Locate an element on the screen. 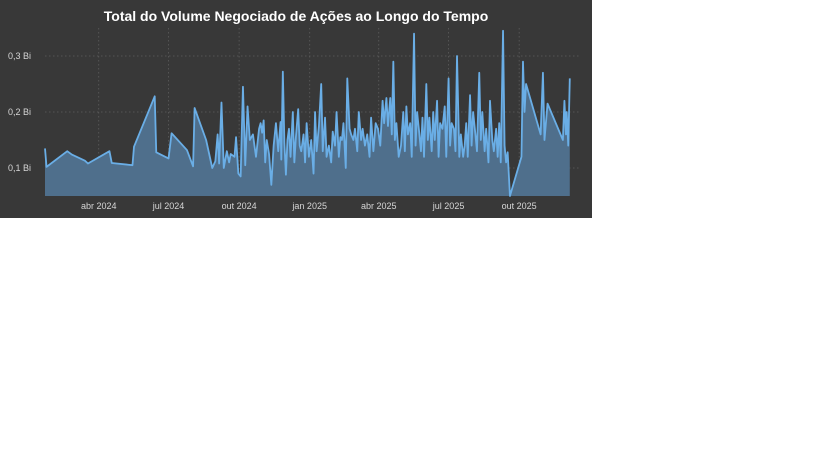  y-tick-label: 0,2 Bi is located at coordinates (19, 112).